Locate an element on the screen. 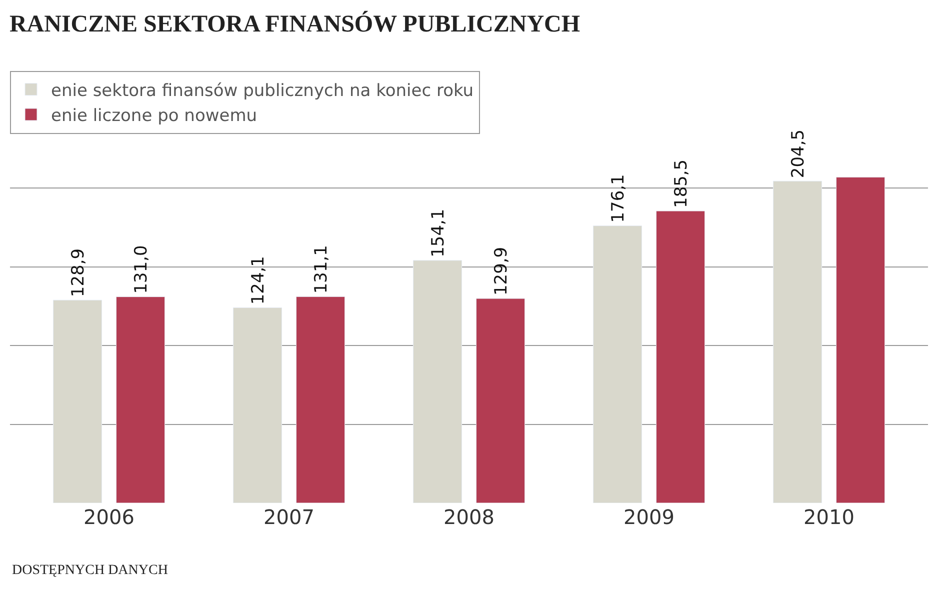 This screenshot has height=593, width=948. text: DOSTĘPNYCH DANYCH is located at coordinates (90, 570).